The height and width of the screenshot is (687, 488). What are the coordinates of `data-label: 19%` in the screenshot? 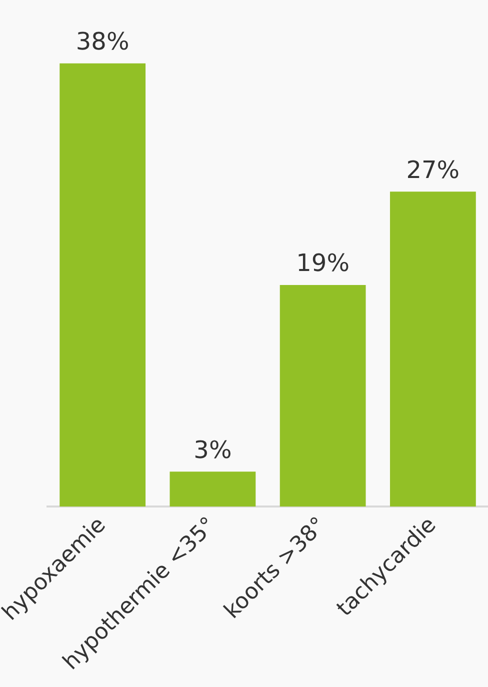 It's located at (323, 263).